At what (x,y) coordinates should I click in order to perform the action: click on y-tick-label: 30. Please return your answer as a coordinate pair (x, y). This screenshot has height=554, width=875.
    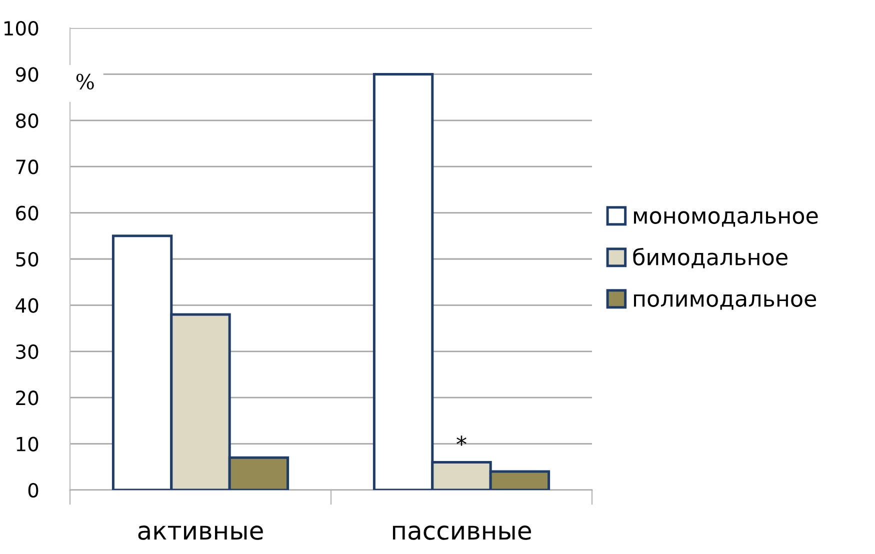
    Looking at the image, I should click on (27, 352).